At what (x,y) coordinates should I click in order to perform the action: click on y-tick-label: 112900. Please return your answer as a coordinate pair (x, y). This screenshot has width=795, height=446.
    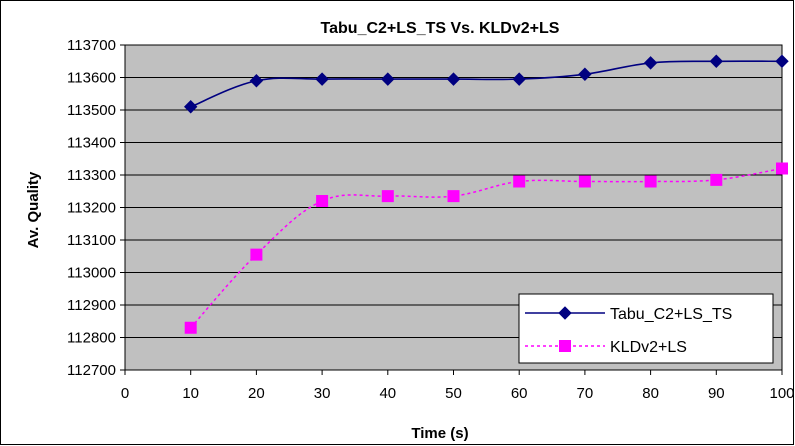
    Looking at the image, I should click on (91, 305).